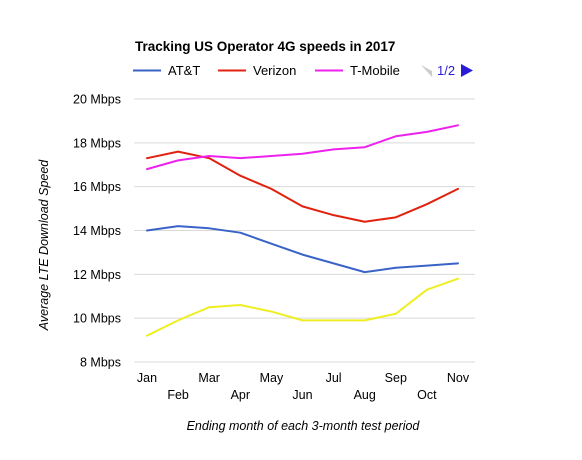  I want to click on y-tick-label: 8 Mbps, so click(100, 363).